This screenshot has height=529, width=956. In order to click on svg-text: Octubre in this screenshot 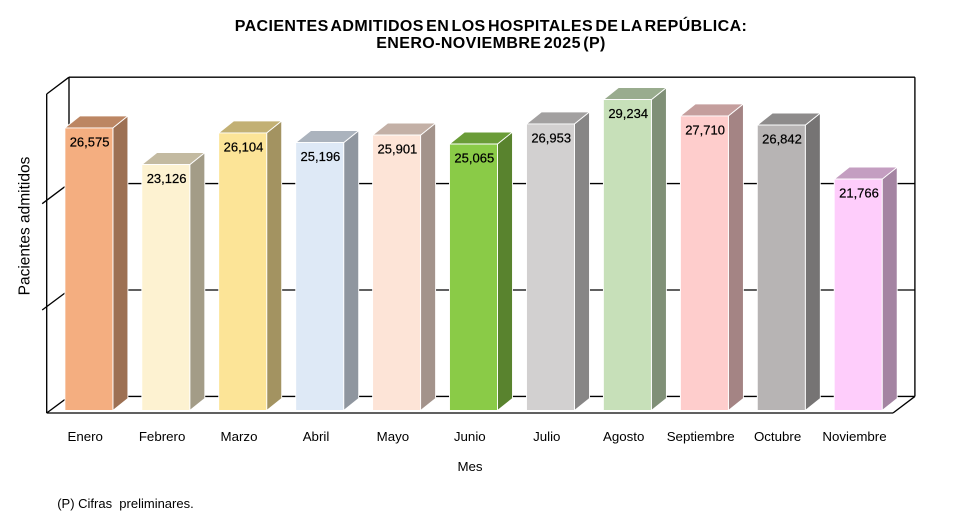, I will do `click(777, 436)`.